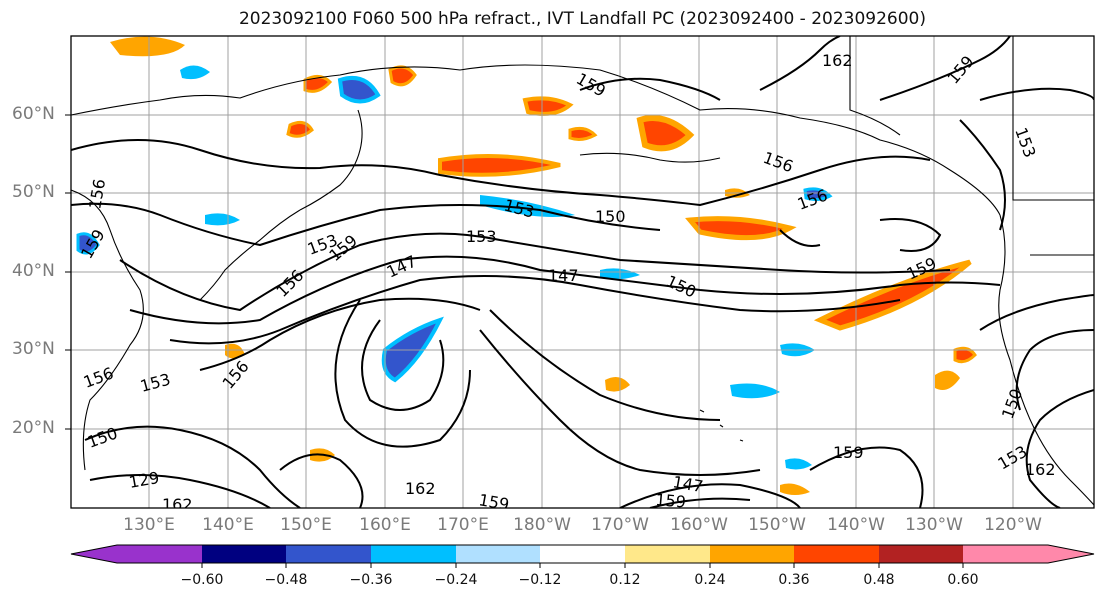 The width and height of the screenshot is (1105, 601). I want to click on lat-label: 40°N, so click(33, 271).